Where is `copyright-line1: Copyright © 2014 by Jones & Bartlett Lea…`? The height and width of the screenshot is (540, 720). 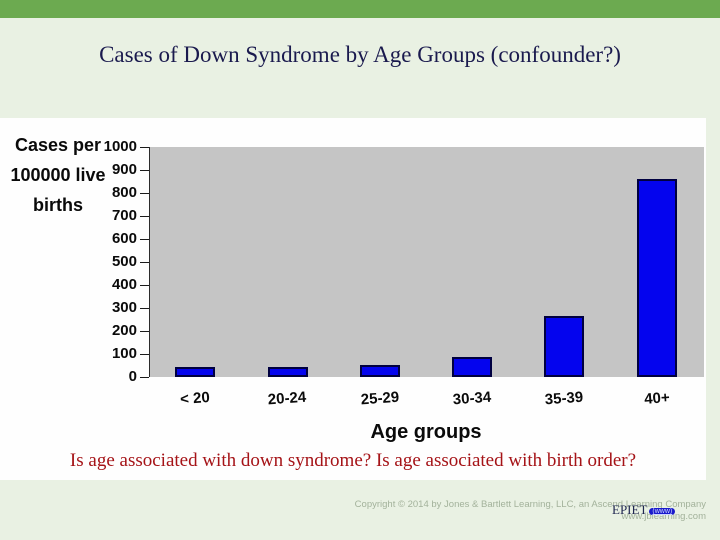
copyright-line1: Copyright © 2014 by Jones & Bartlett Lea… is located at coordinates (530, 504).